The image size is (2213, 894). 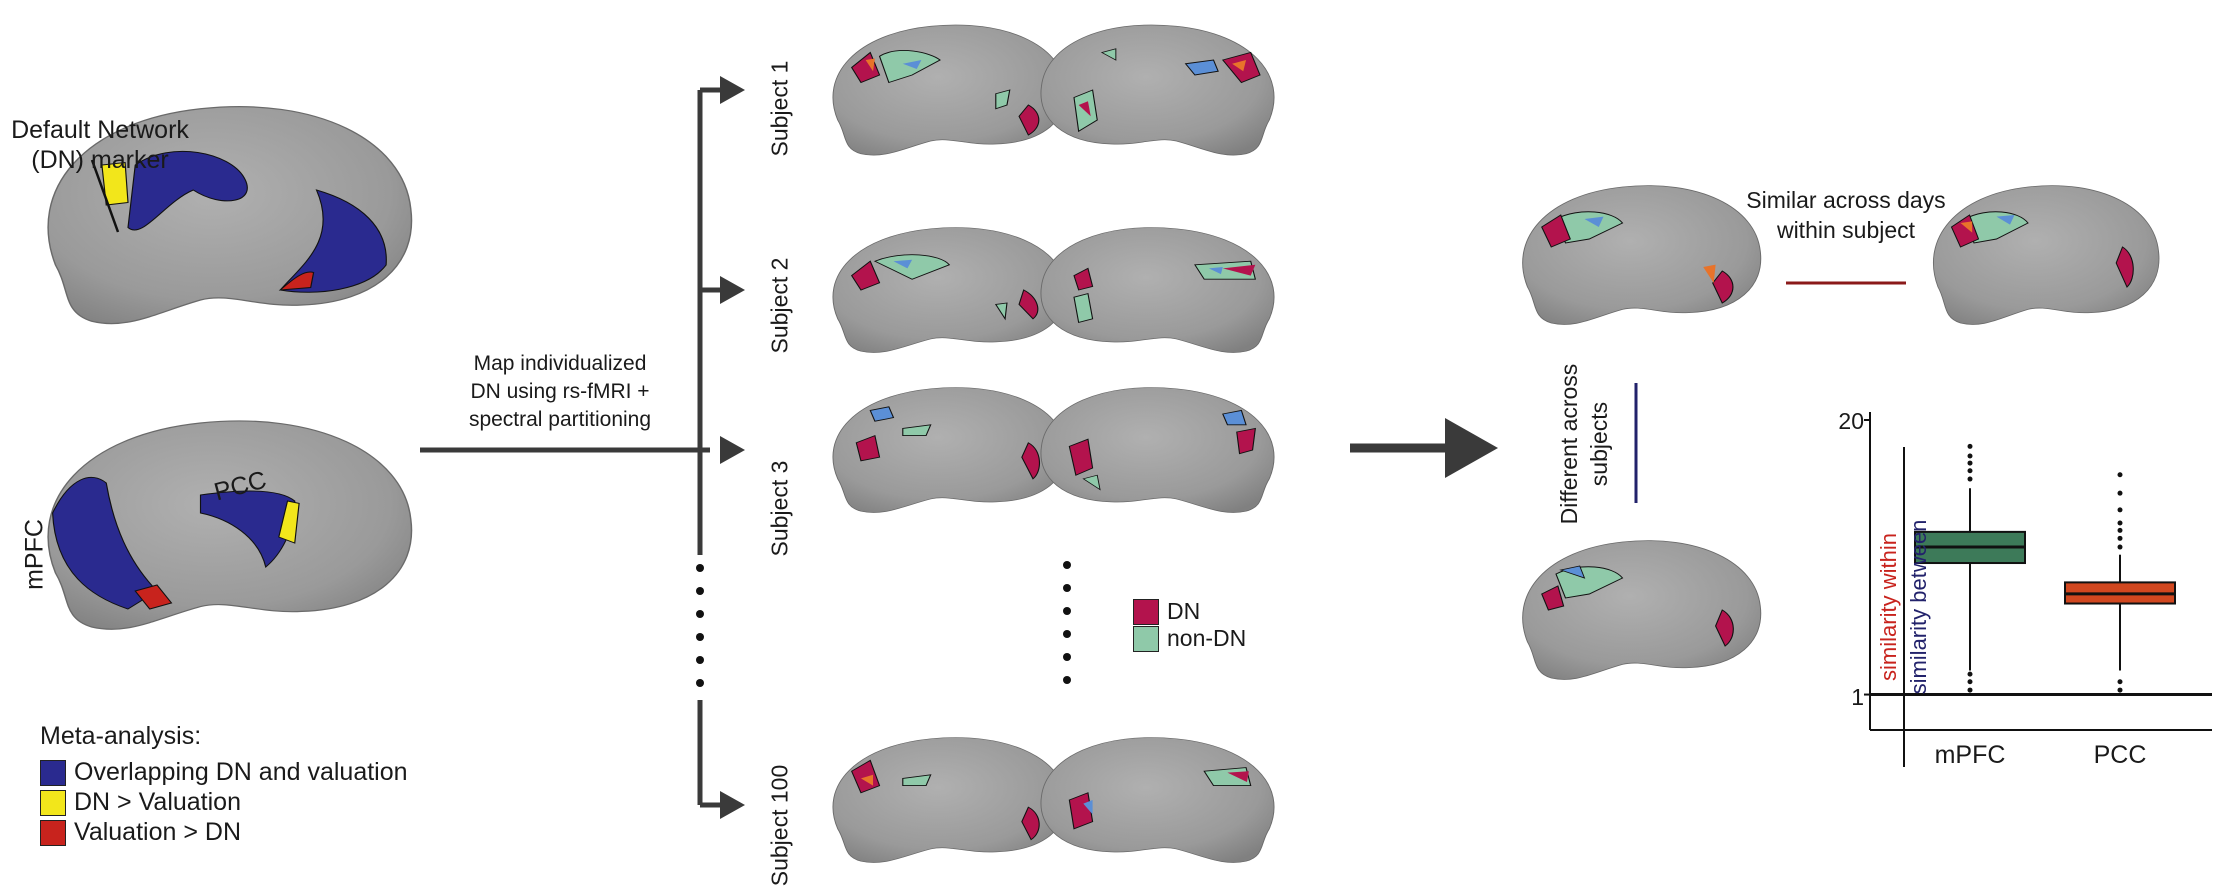 I want to click on right-brain-top-left, so click(x=1642, y=255).